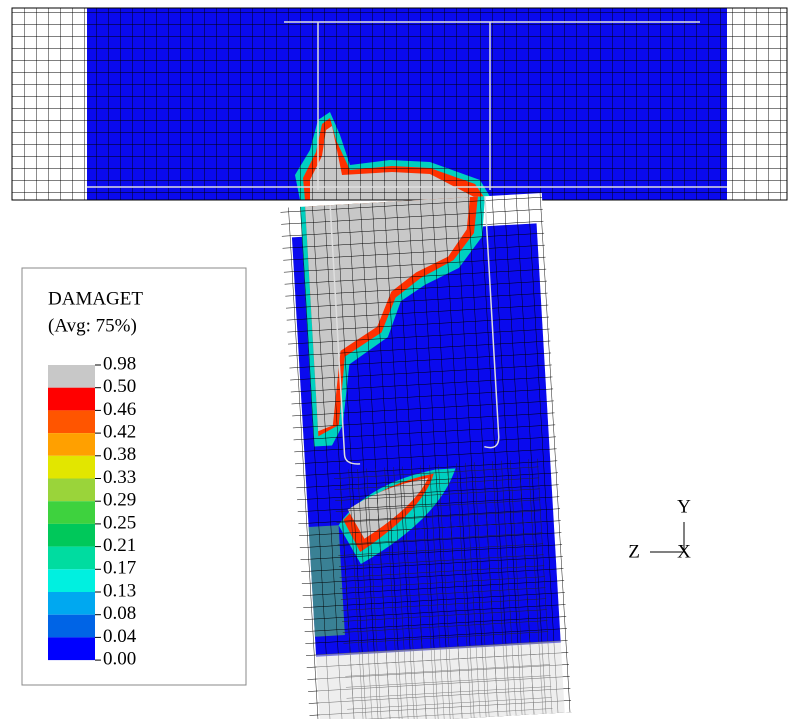 The image size is (791, 719). Describe the element at coordinates (684, 506) in the screenshot. I see `triad-y: Y` at that location.